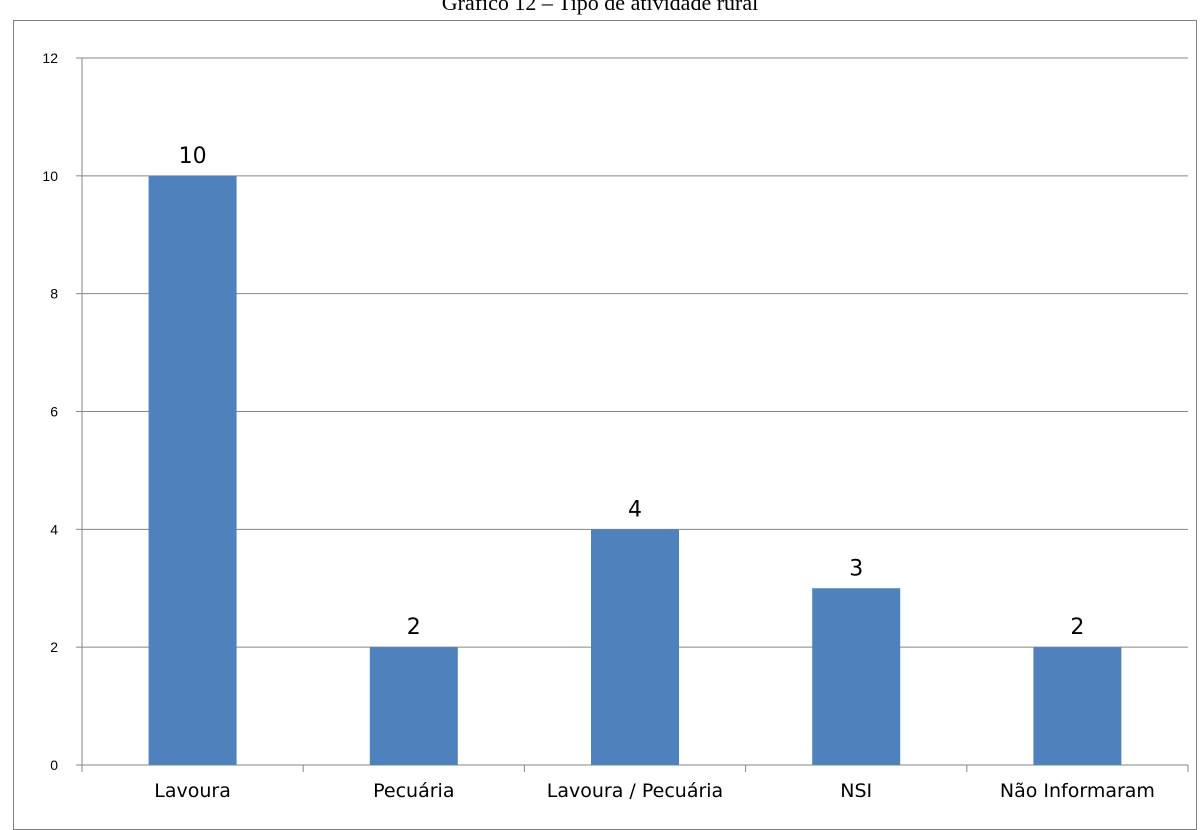 This screenshot has height=830, width=1200. What do you see at coordinates (413, 791) in the screenshot?
I see `x-tick-label: Pecuária` at bounding box center [413, 791].